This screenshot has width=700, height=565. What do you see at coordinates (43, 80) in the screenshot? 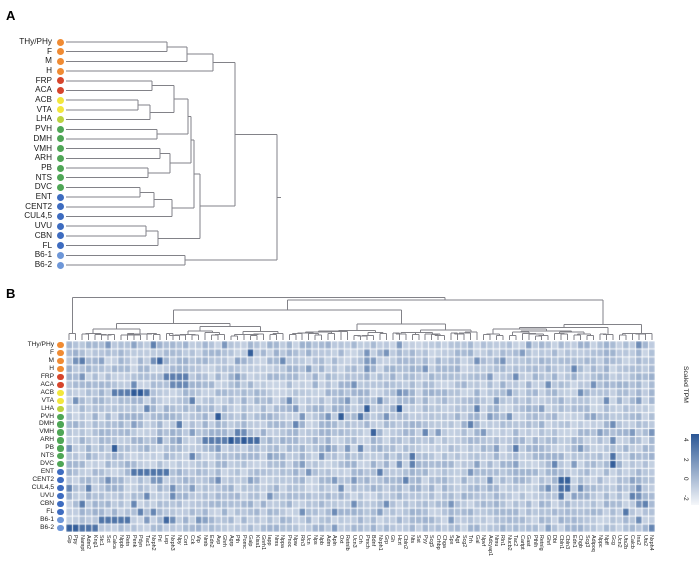
I see `region-label: FRP` at bounding box center [43, 80].